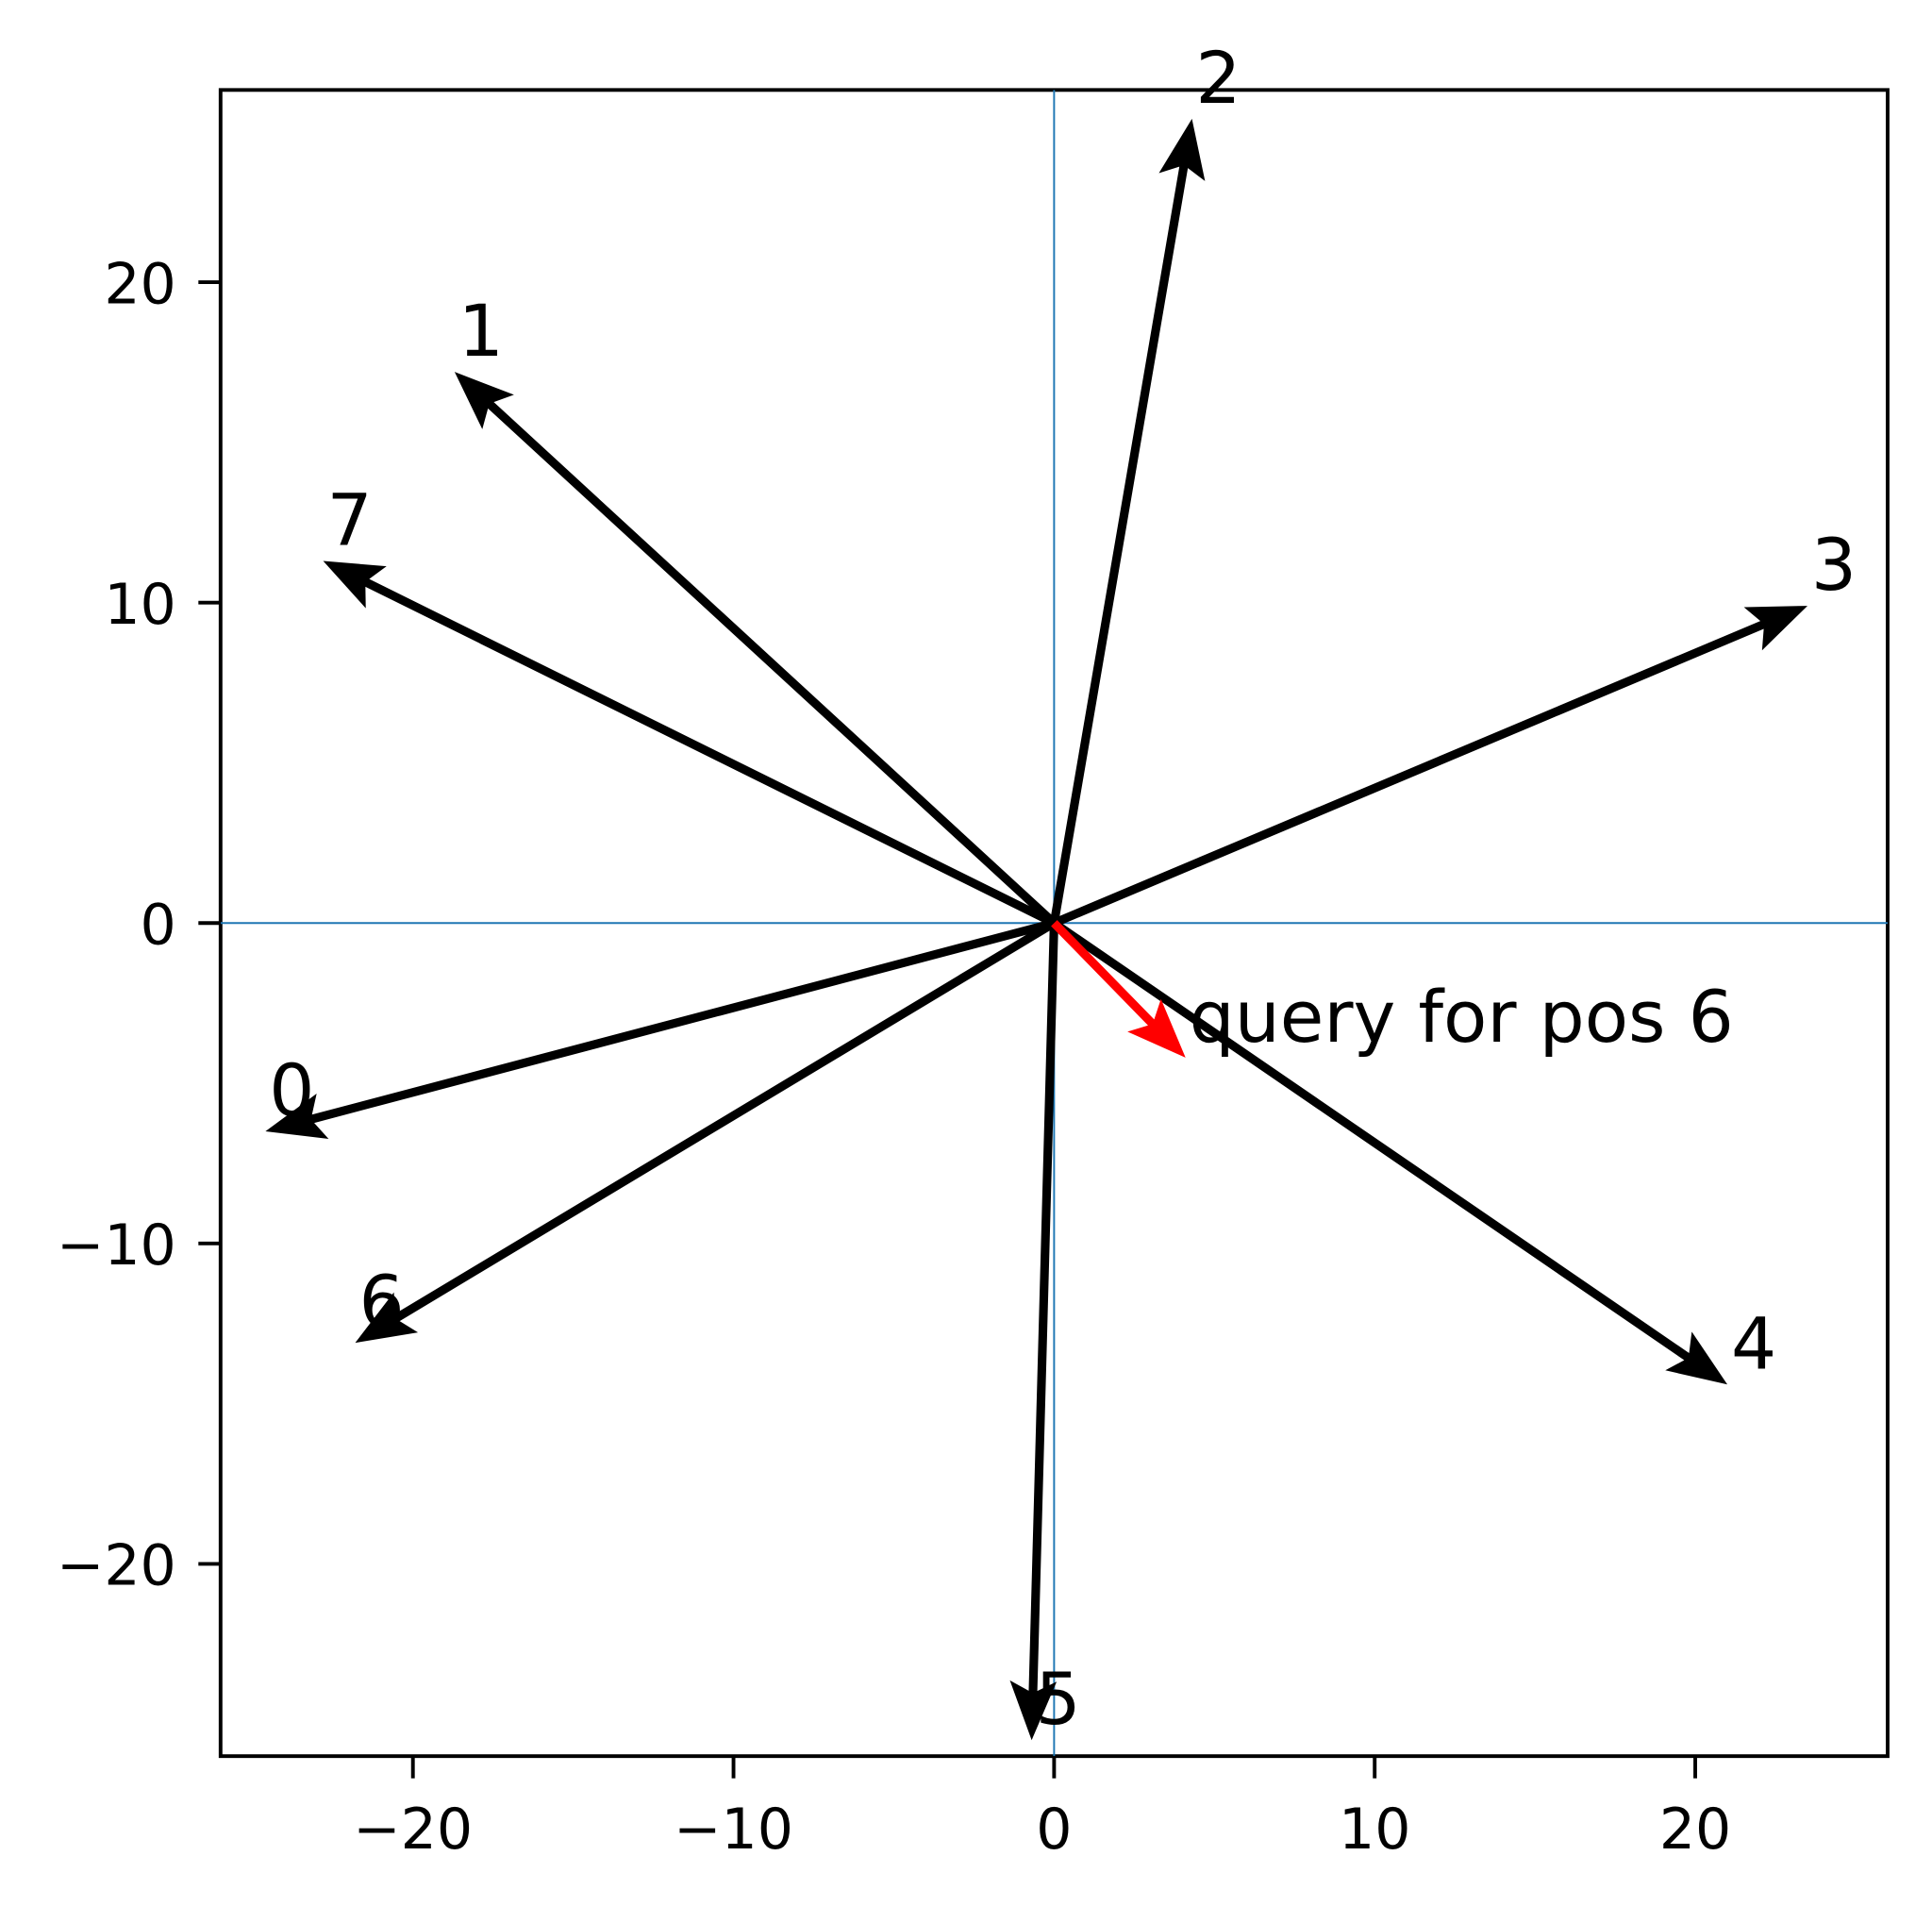  I want to click on y-tick-label: 0, so click(159, 925).